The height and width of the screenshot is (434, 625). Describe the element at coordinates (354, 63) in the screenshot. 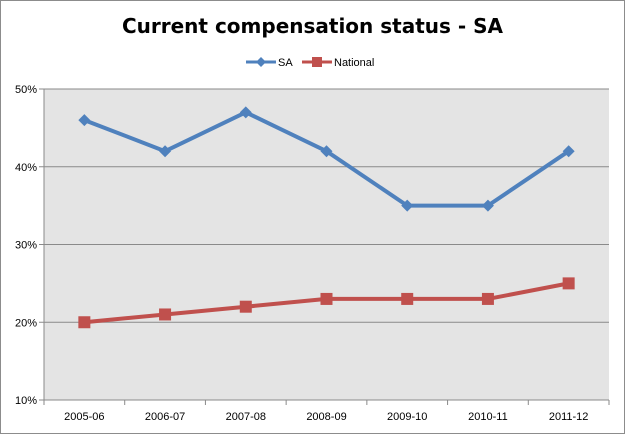

I see `legend-label: National` at that location.